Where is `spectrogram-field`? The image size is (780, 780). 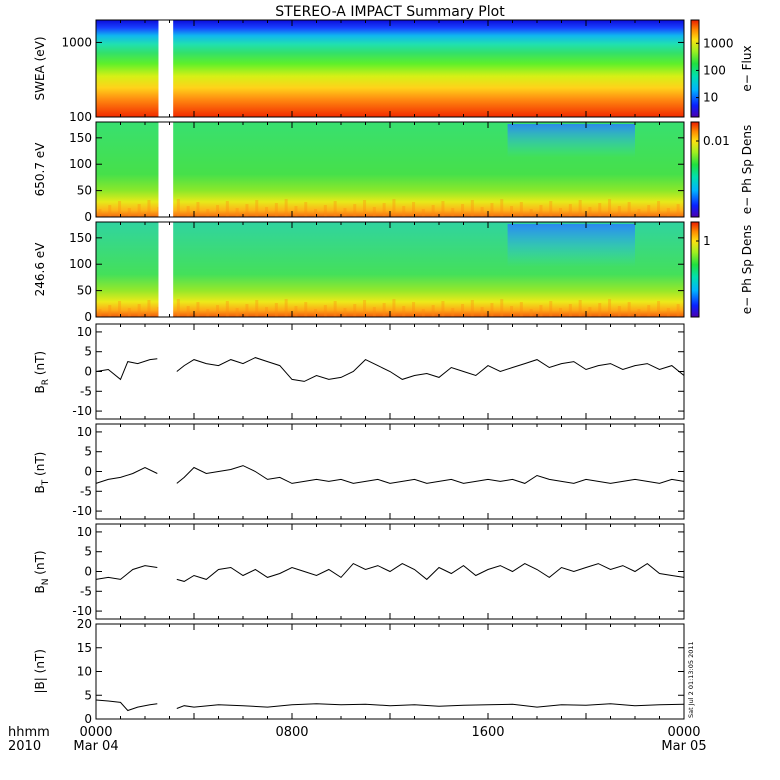
spectrogram-field is located at coordinates (390, 68).